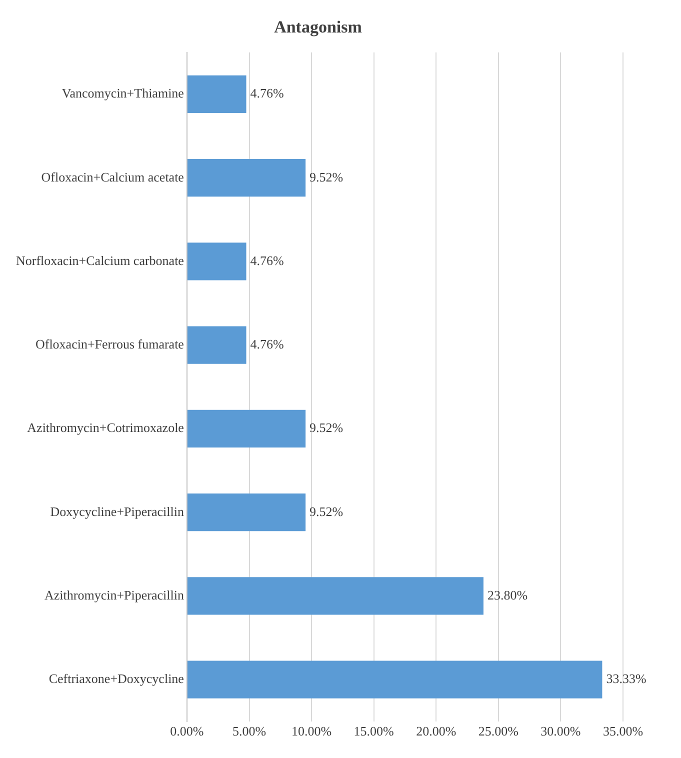 Image resolution: width=681 pixels, height=758 pixels. What do you see at coordinates (560, 731) in the screenshot?
I see `x-tick-label: 30.00%` at bounding box center [560, 731].